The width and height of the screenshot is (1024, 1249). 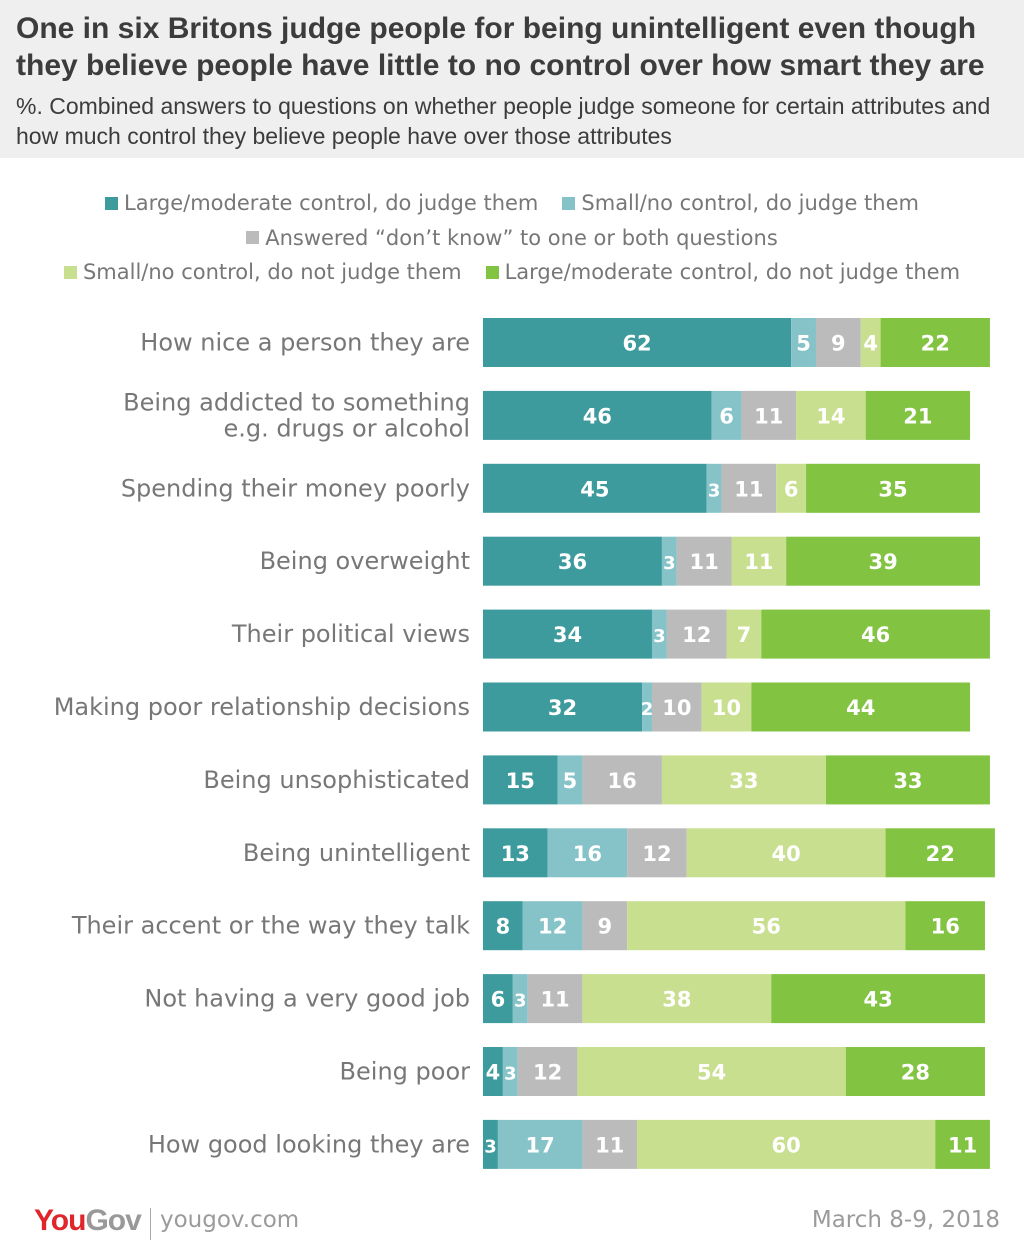 I want to click on data-label: 60, so click(x=786, y=1145).